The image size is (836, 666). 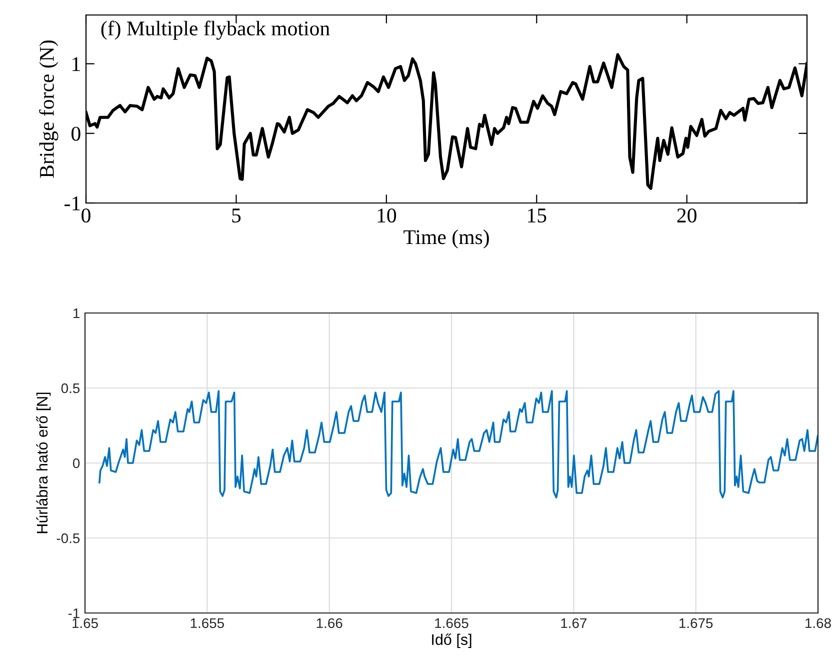 What do you see at coordinates (458, 444) in the screenshot?
I see `line-series` at bounding box center [458, 444].